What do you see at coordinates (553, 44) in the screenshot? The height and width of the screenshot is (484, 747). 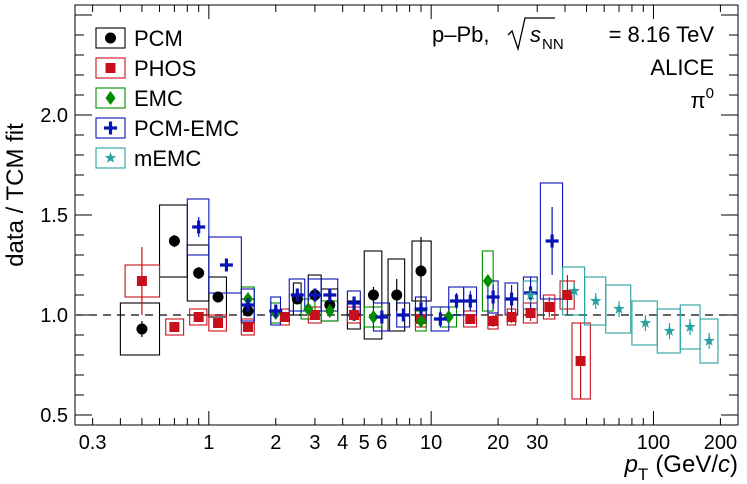 I see `annotation-sqrt-sub: NN` at bounding box center [553, 44].